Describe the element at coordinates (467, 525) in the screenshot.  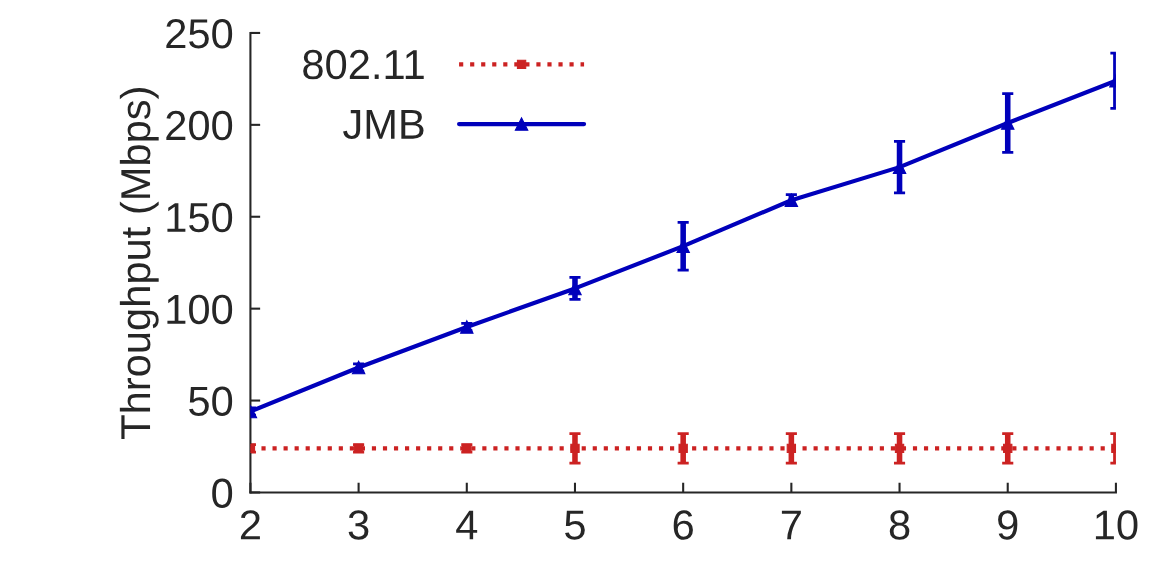
I see `x-tick-label: 4` at that location.